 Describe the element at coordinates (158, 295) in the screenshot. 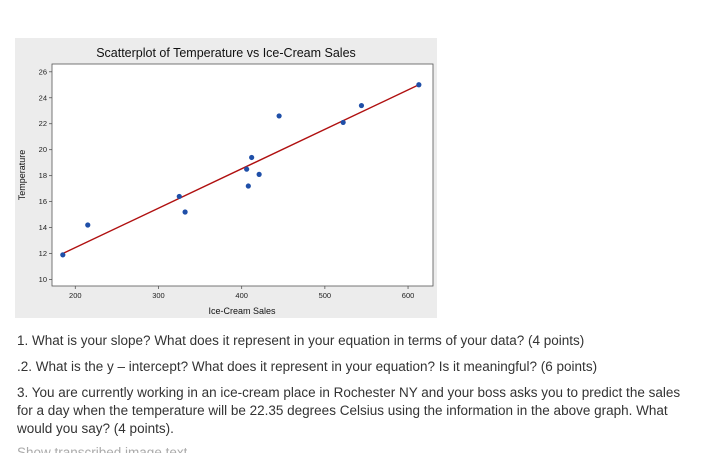

I see `x-tick-label: 300` at that location.